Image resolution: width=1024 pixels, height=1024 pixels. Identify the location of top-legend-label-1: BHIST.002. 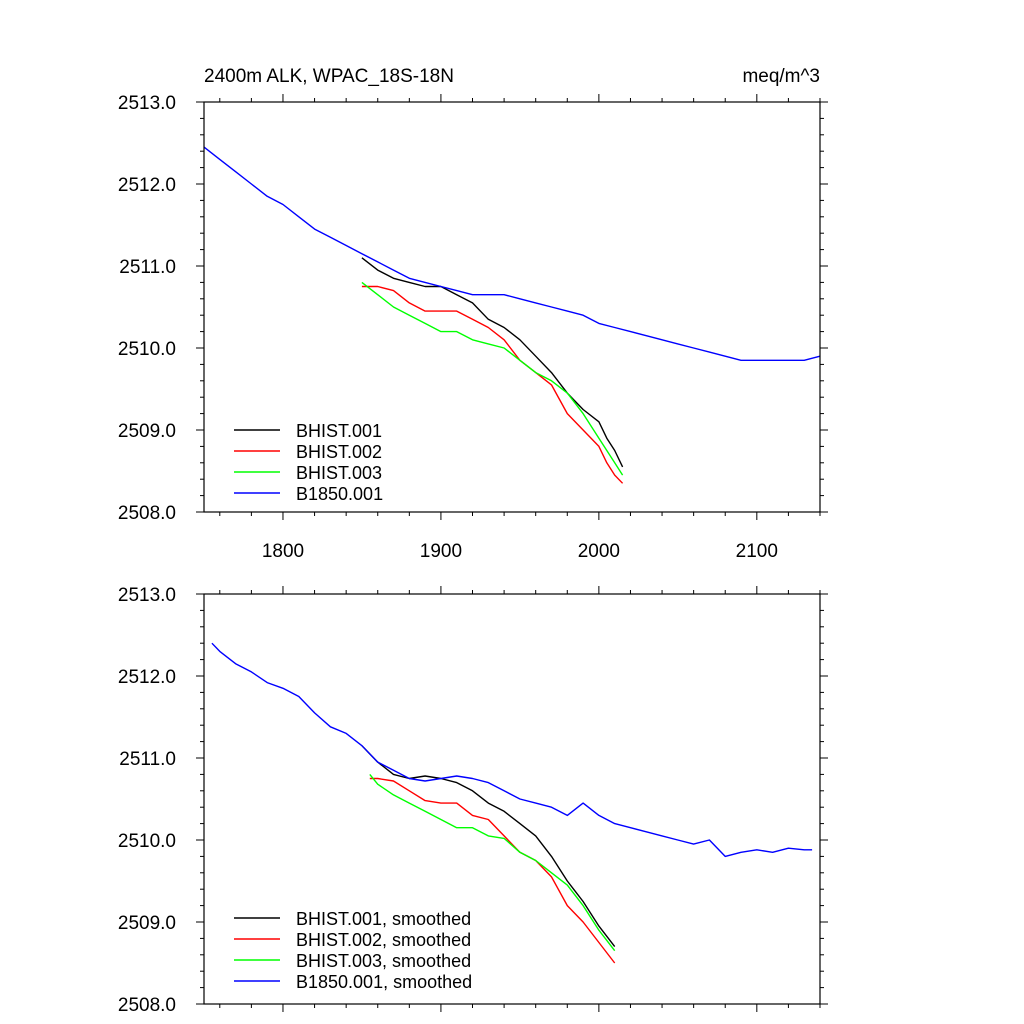
(339, 452).